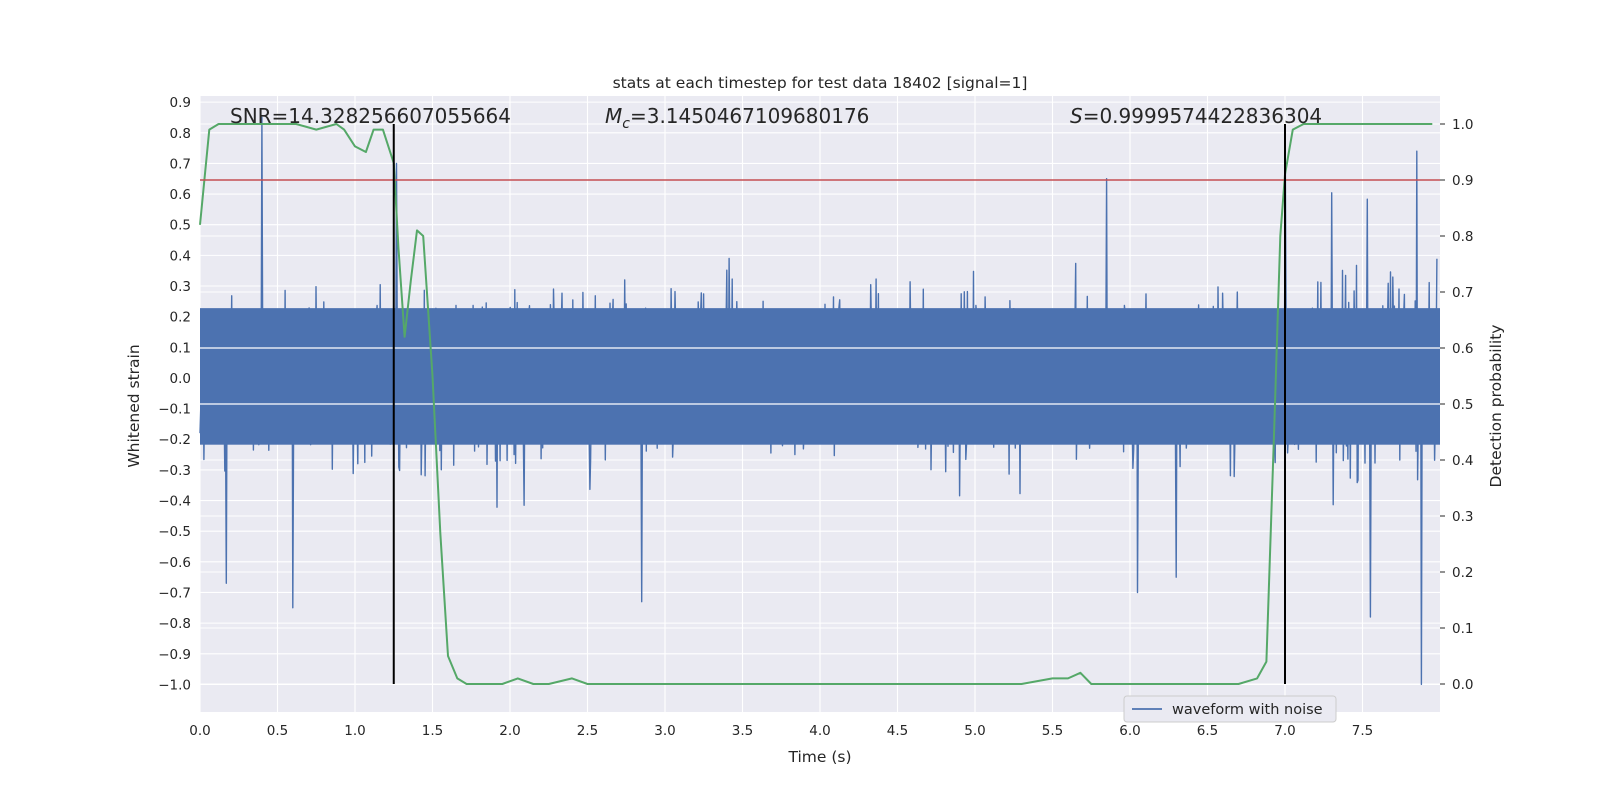 The height and width of the screenshot is (805, 1600). I want to click on mc-value: =3.1450467109680176, so click(749, 116).